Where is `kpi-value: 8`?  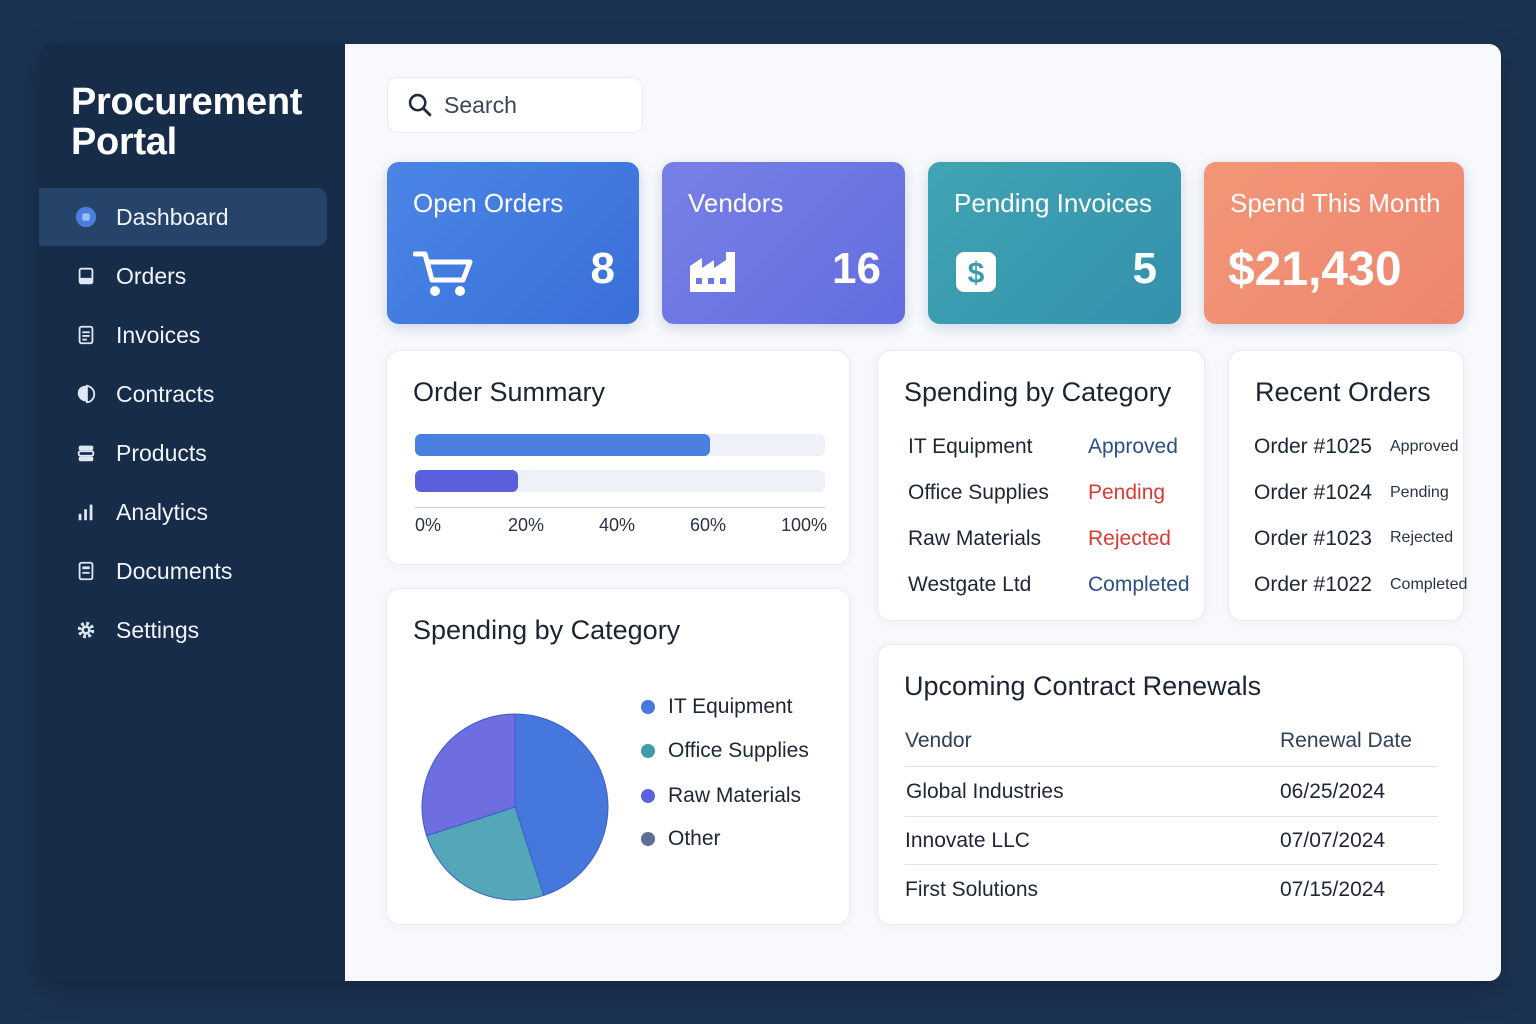 kpi-value: 8 is located at coordinates (602, 268).